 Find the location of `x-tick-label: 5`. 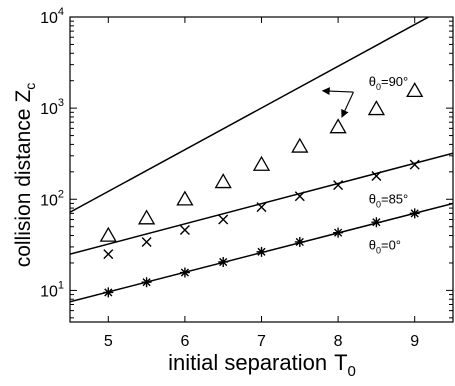

x-tick-label: 5 is located at coordinates (108, 341).